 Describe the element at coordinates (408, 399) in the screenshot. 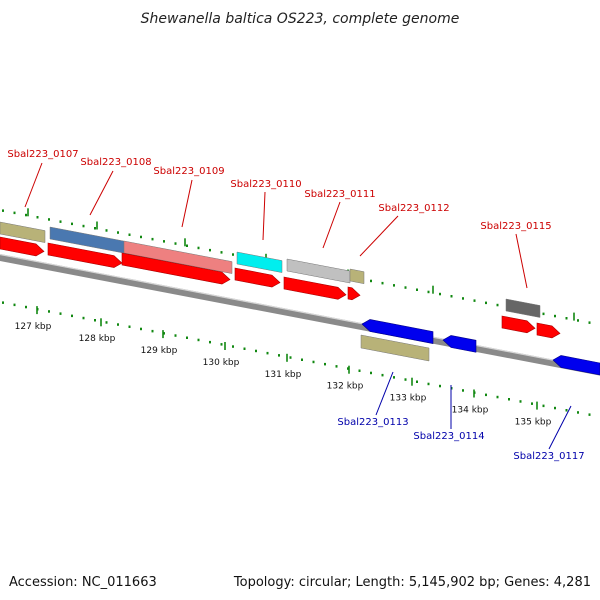

I see `scale-label: 133 kbp` at that location.